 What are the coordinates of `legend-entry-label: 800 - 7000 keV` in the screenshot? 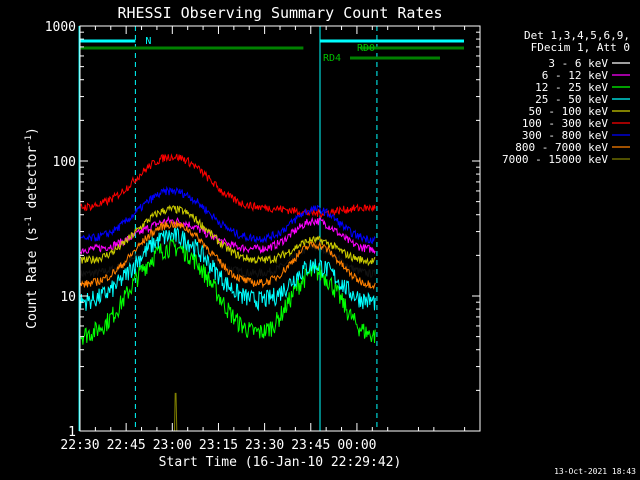 It's located at (561, 147).